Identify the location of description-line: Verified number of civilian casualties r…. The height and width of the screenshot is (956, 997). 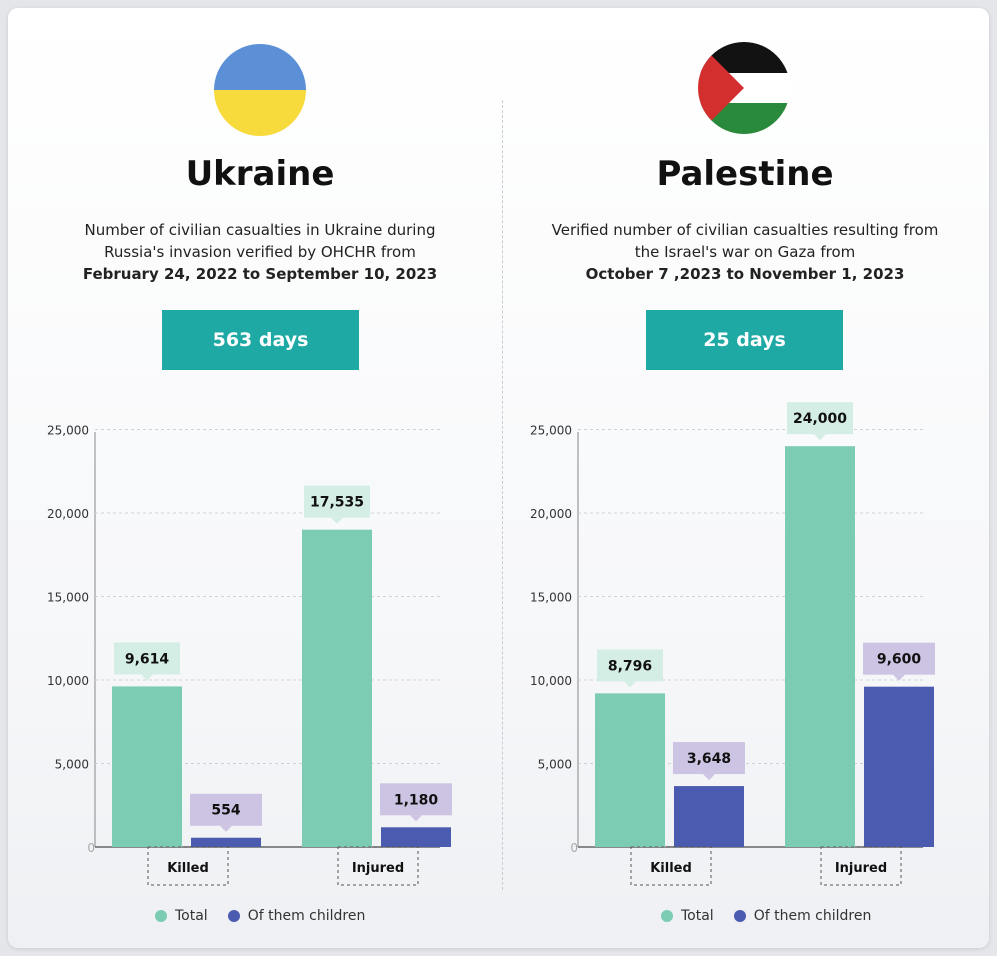
(745, 230).